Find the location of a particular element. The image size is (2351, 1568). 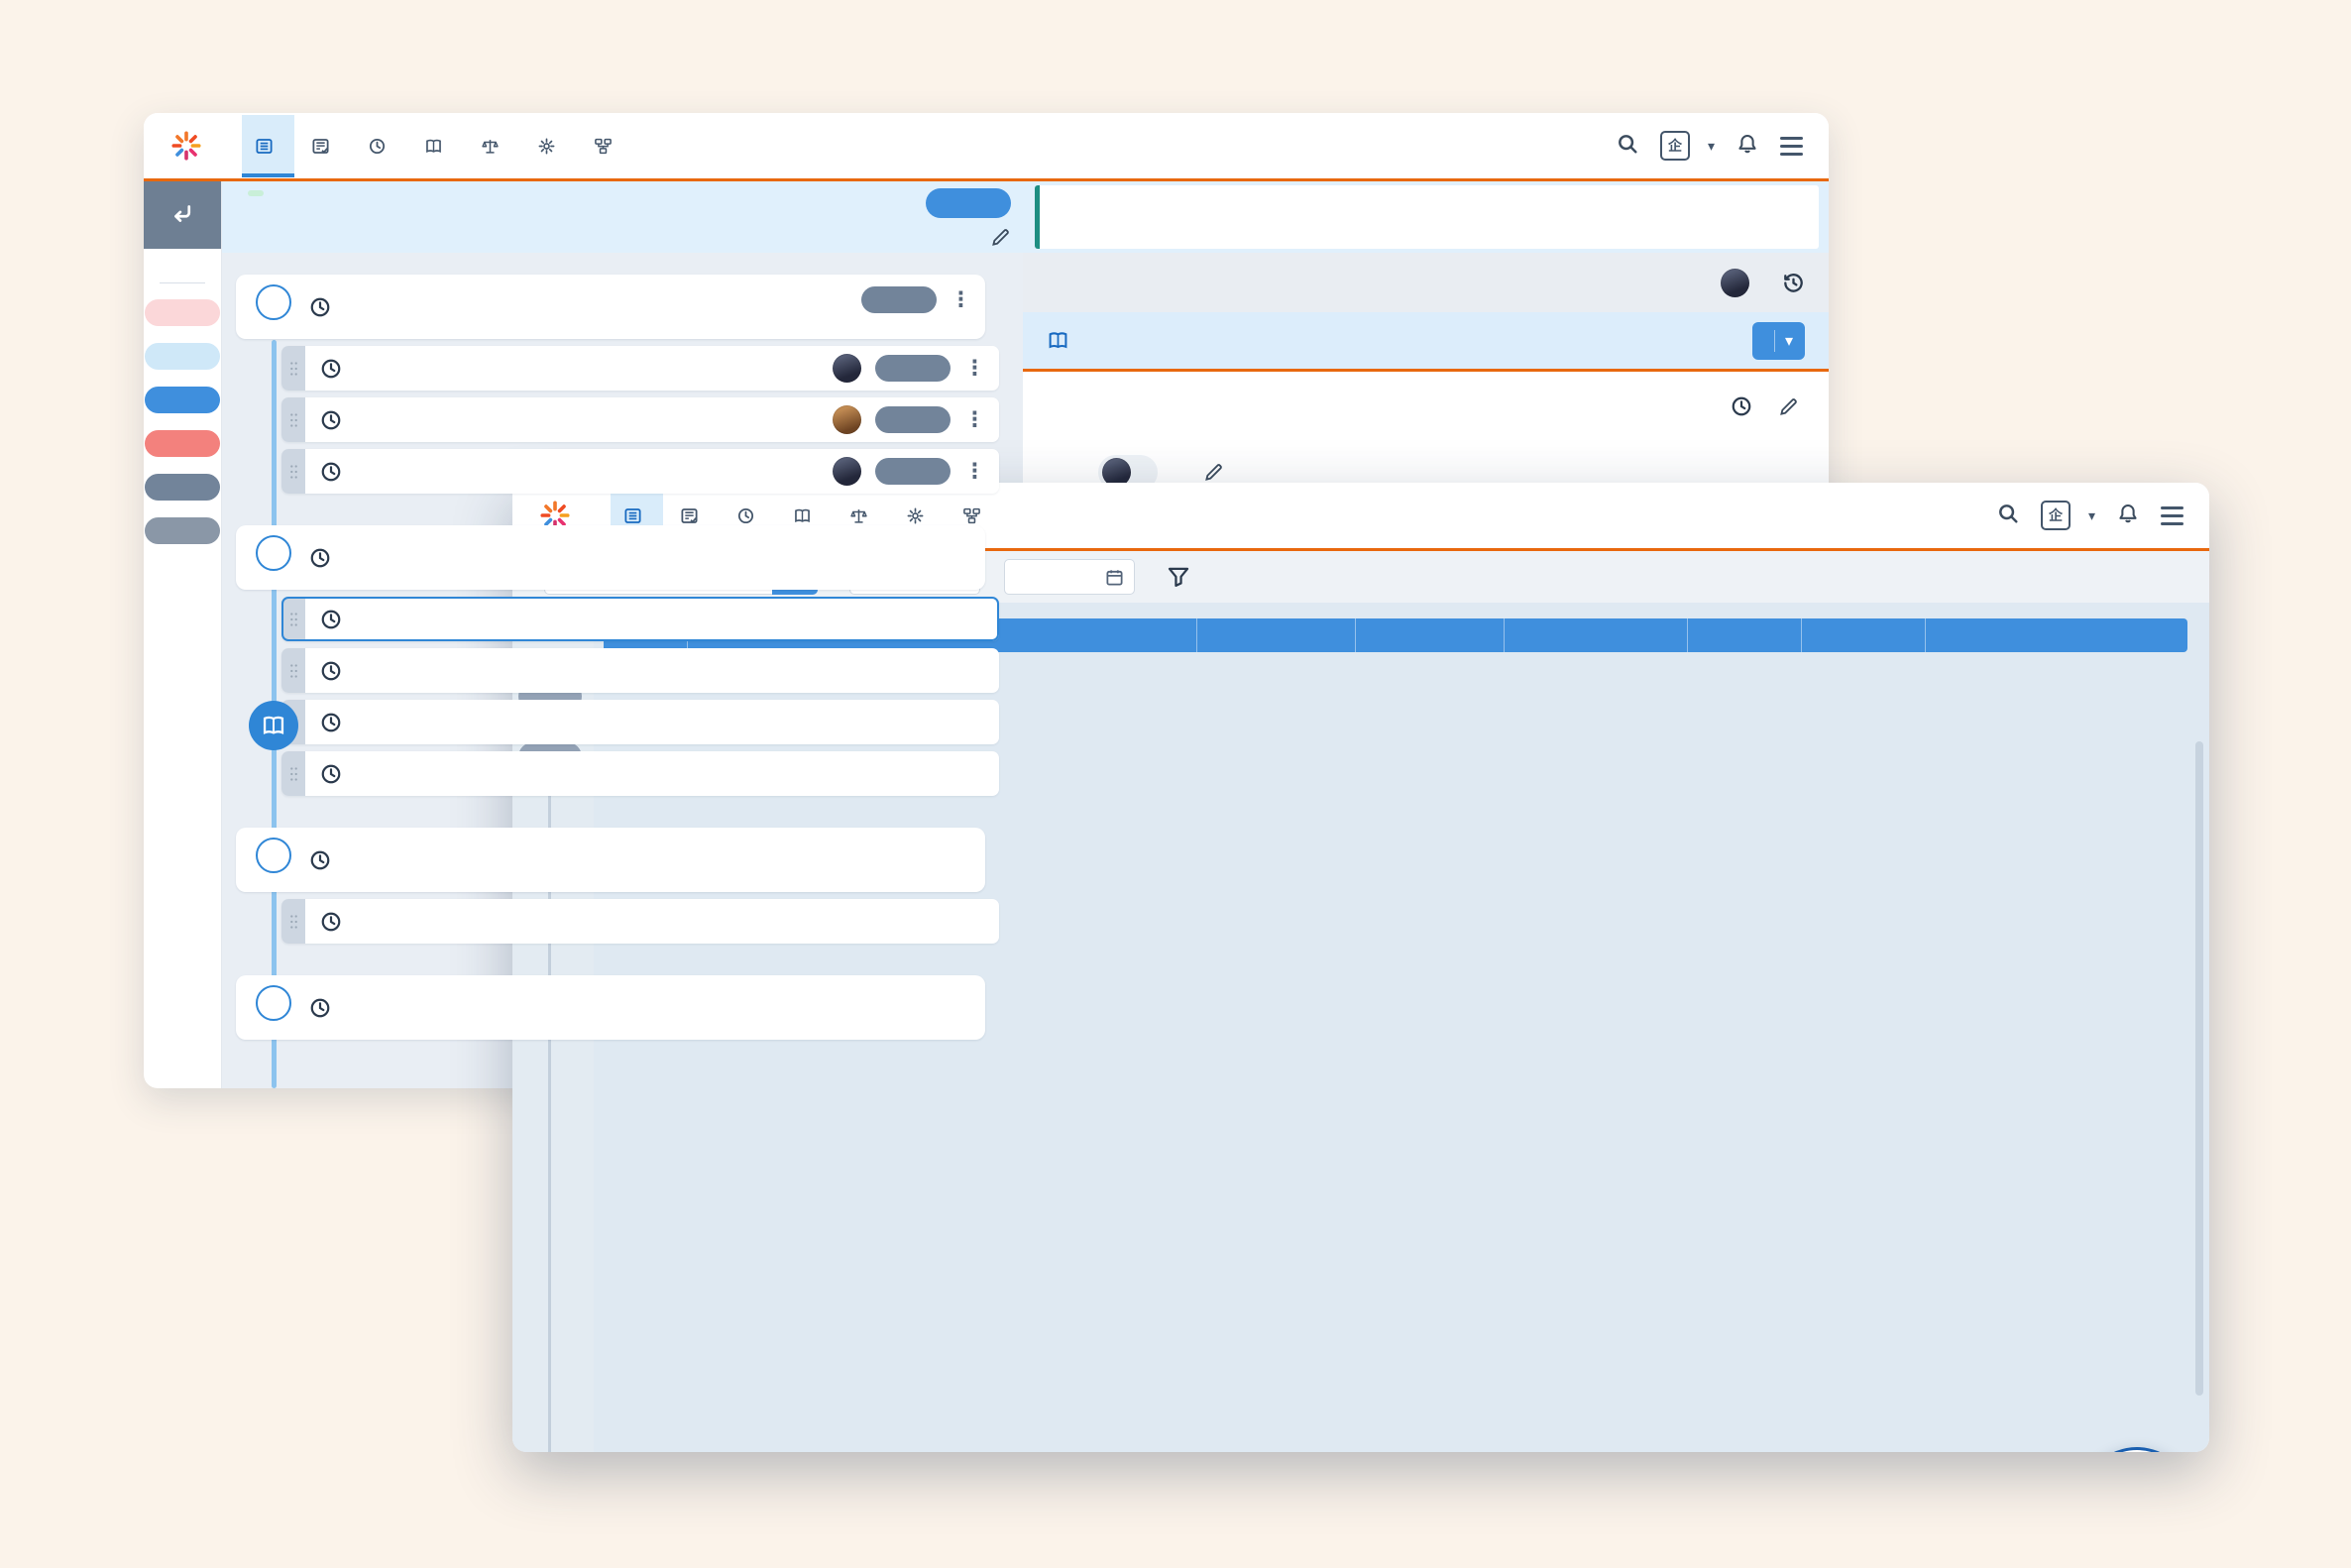

open-manual-button is located at coordinates (1062, 340).